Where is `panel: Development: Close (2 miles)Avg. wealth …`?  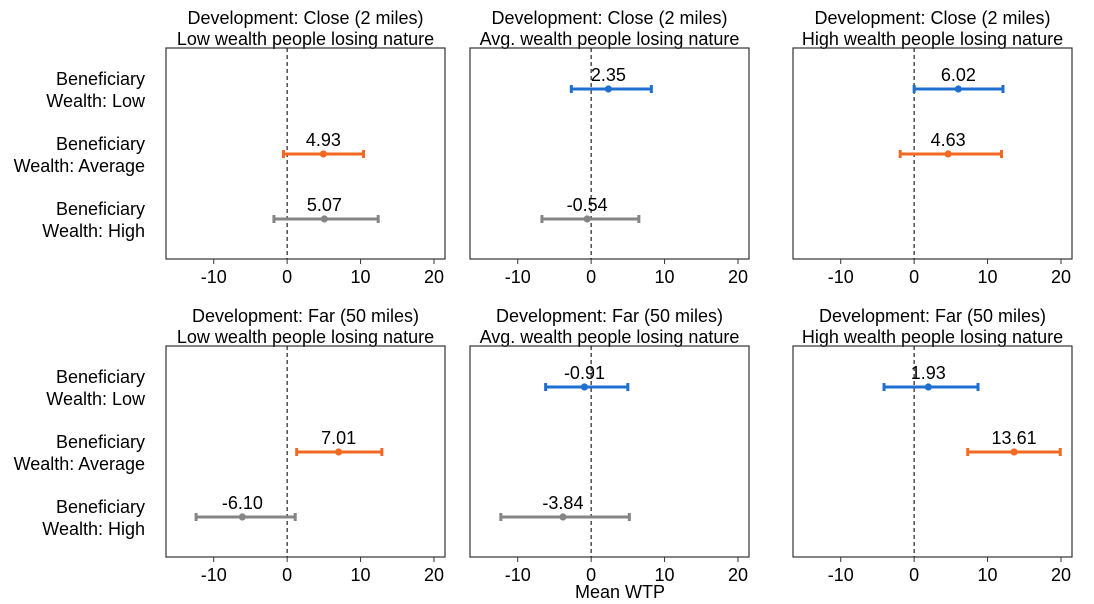
panel: Development: Close (2 miles)Avg. wealth … is located at coordinates (609, 147).